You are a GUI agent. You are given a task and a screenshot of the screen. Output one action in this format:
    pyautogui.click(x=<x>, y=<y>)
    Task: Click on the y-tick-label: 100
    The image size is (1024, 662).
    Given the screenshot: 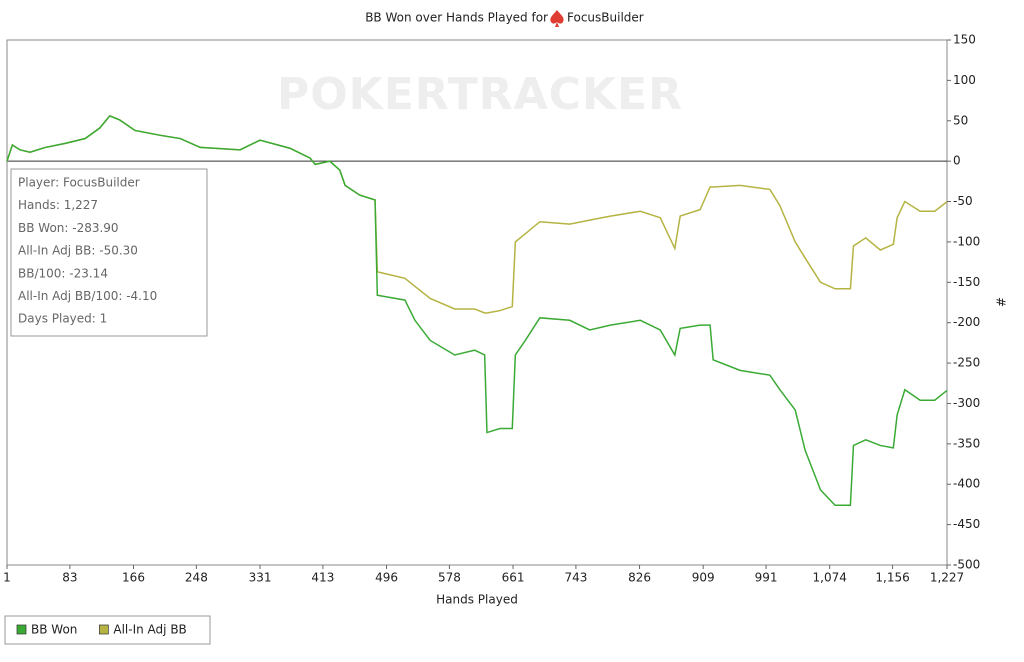 What is the action you would take?
    pyautogui.click(x=964, y=80)
    